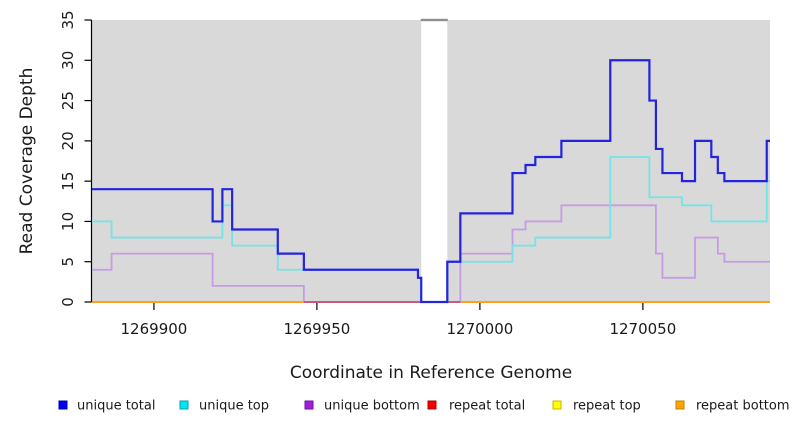  Describe the element at coordinates (317, 329) in the screenshot. I see `x-tick-label: 1269950` at that location.